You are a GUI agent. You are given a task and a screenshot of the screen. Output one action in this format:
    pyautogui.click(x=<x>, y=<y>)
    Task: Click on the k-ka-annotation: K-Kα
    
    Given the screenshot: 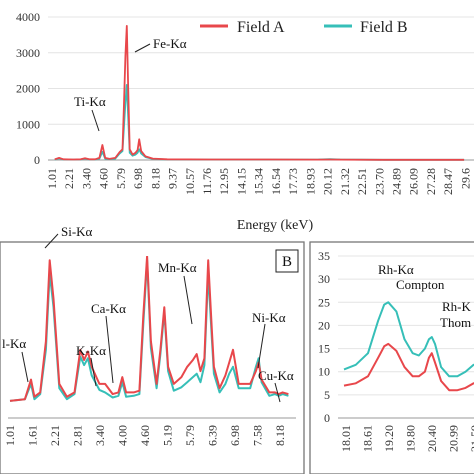 What is the action you would take?
    pyautogui.click(x=91, y=365)
    